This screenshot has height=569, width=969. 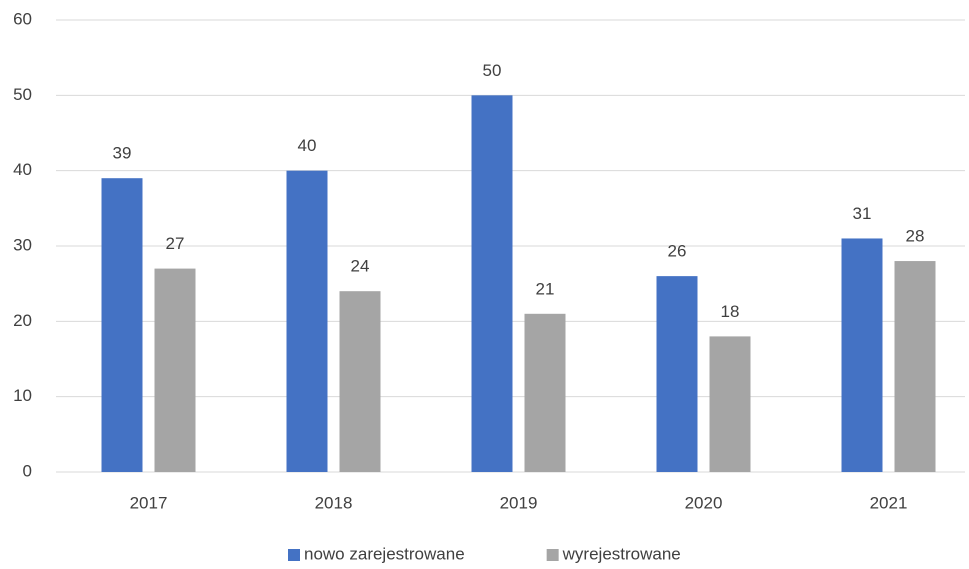 I want to click on data-label: 39, so click(x=122, y=153).